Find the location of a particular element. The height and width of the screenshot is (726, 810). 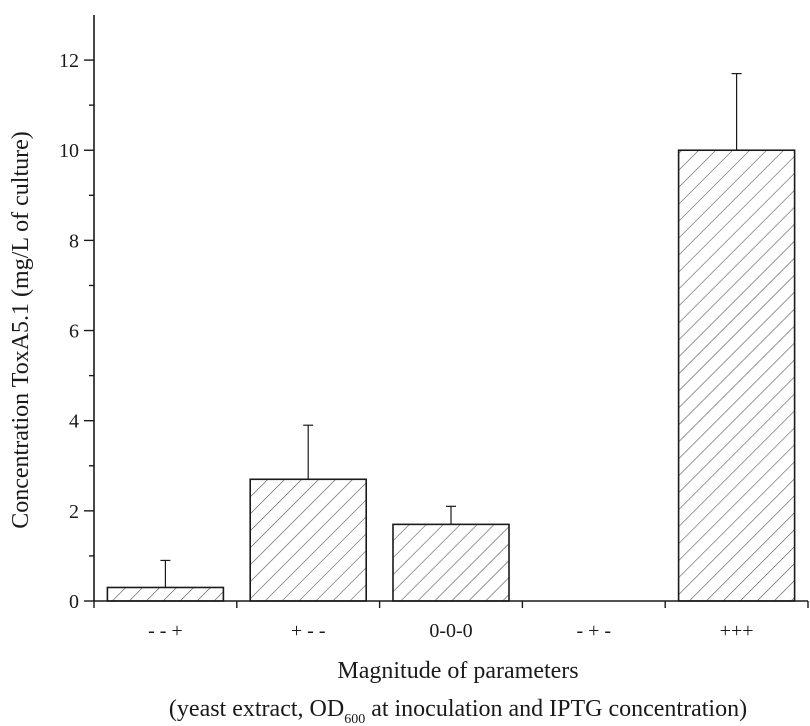

x-axis-subtitle-post: at inoculation and IPTG concentration) is located at coordinates (556, 709).